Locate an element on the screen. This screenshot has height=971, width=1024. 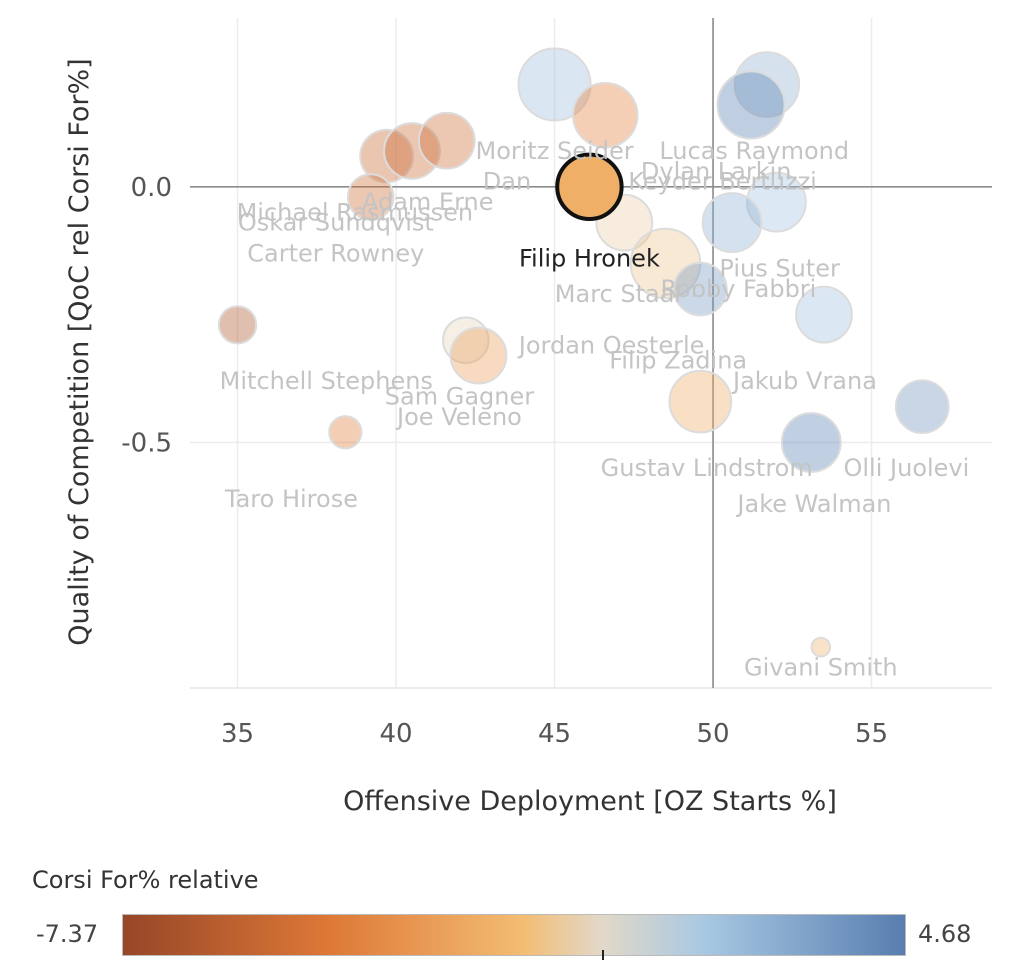
point-label: Oskar Sundqvist is located at coordinates (336, 223).